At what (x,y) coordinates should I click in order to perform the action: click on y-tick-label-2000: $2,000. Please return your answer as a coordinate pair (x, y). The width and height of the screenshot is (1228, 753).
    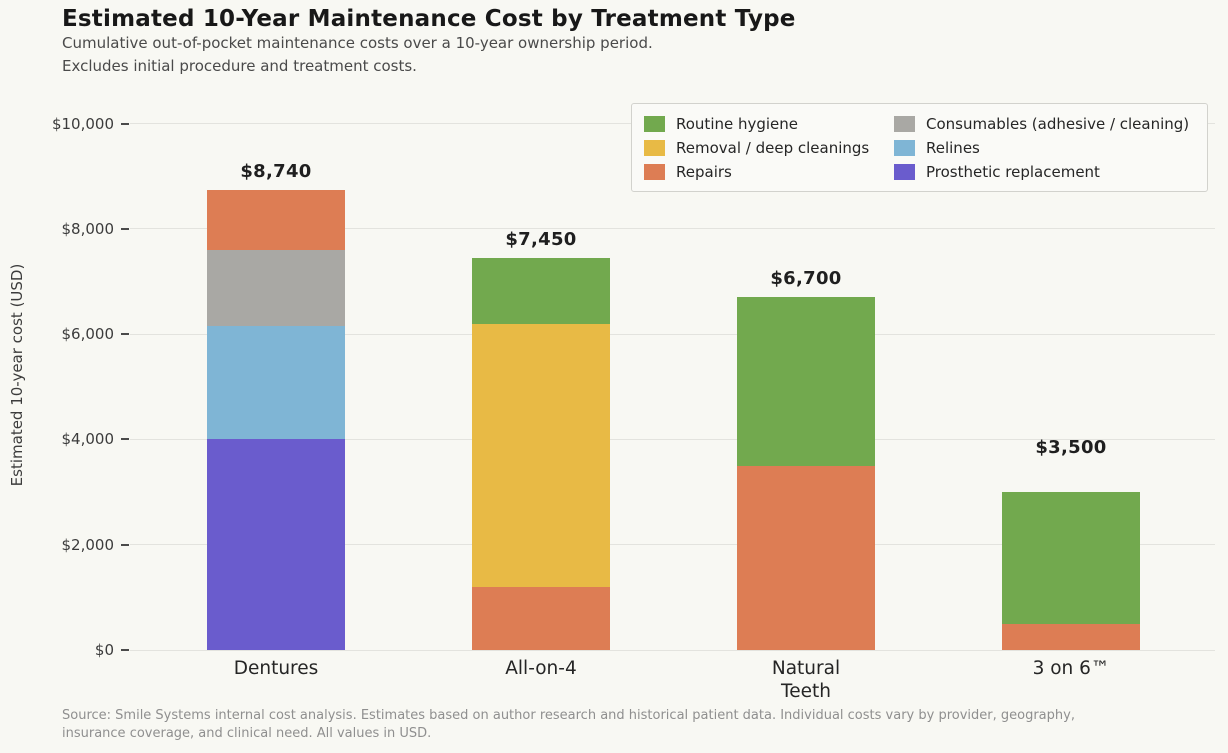
    Looking at the image, I should click on (88, 544).